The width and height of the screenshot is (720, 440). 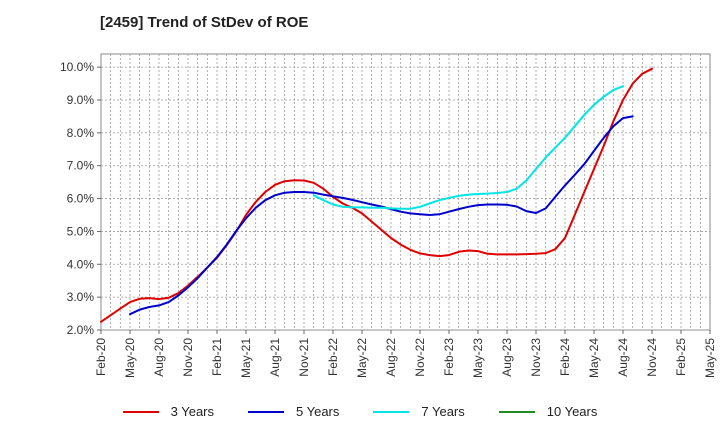 What do you see at coordinates (536, 357) in the screenshot?
I see `x-tick-label: Nov-23` at bounding box center [536, 357].